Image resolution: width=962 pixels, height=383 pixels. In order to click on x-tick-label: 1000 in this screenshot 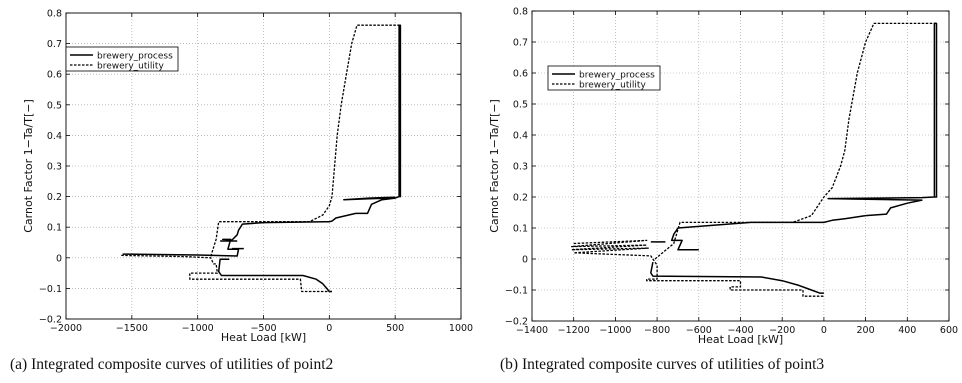, I will do `click(461, 328)`.